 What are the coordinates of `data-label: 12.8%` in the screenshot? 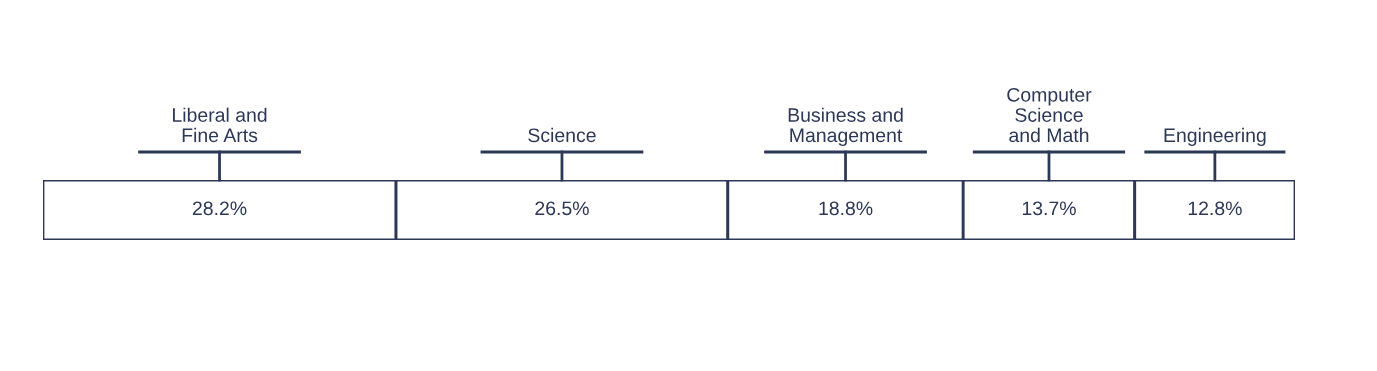 It's located at (1215, 208).